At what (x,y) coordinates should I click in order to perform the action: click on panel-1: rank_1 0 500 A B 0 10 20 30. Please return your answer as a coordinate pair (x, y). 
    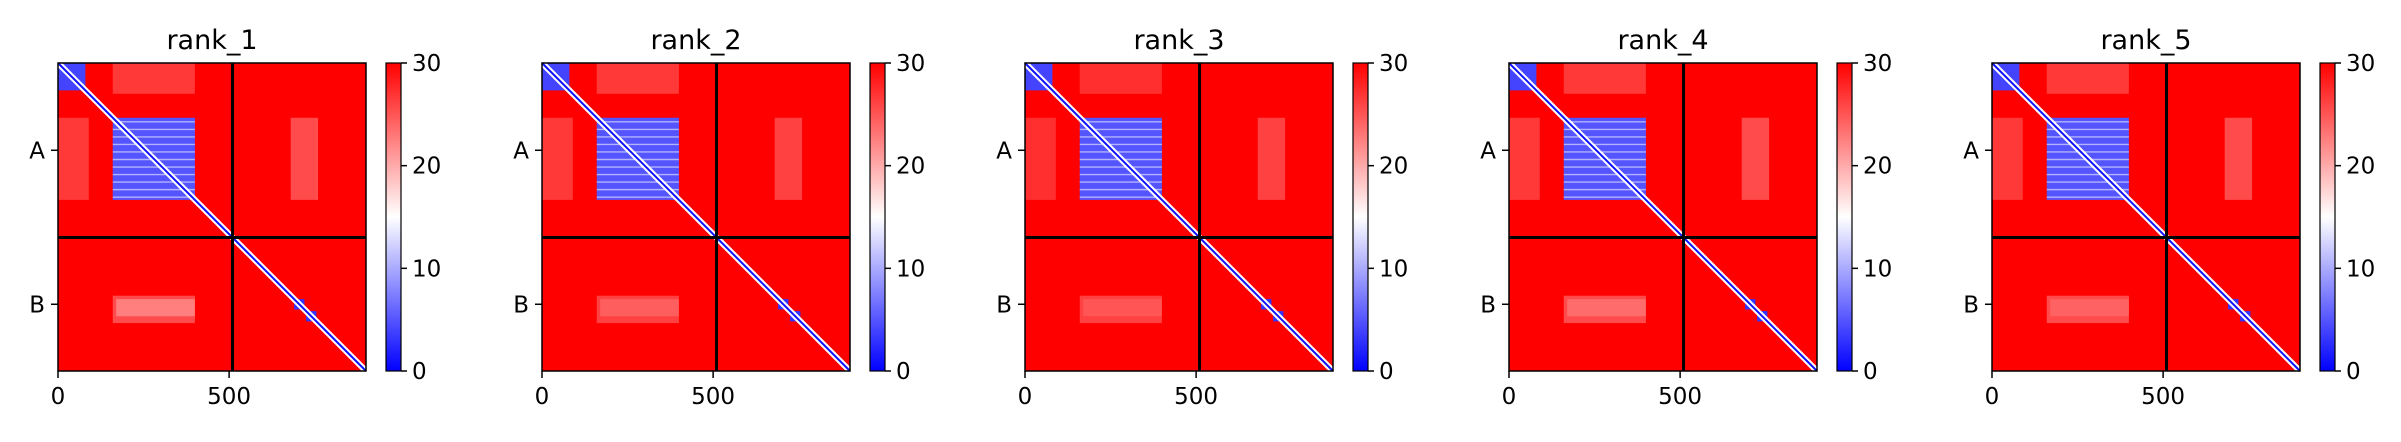
    Looking at the image, I should click on (235, 217).